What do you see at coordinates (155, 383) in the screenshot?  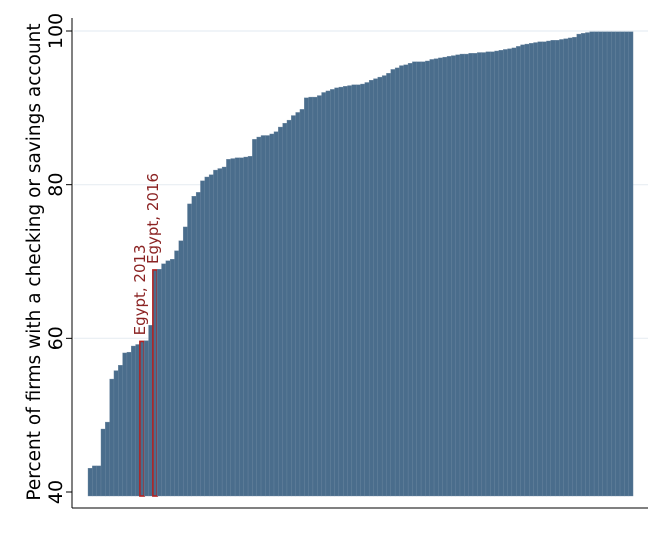 I see `bar-highlighted` at bounding box center [155, 383].